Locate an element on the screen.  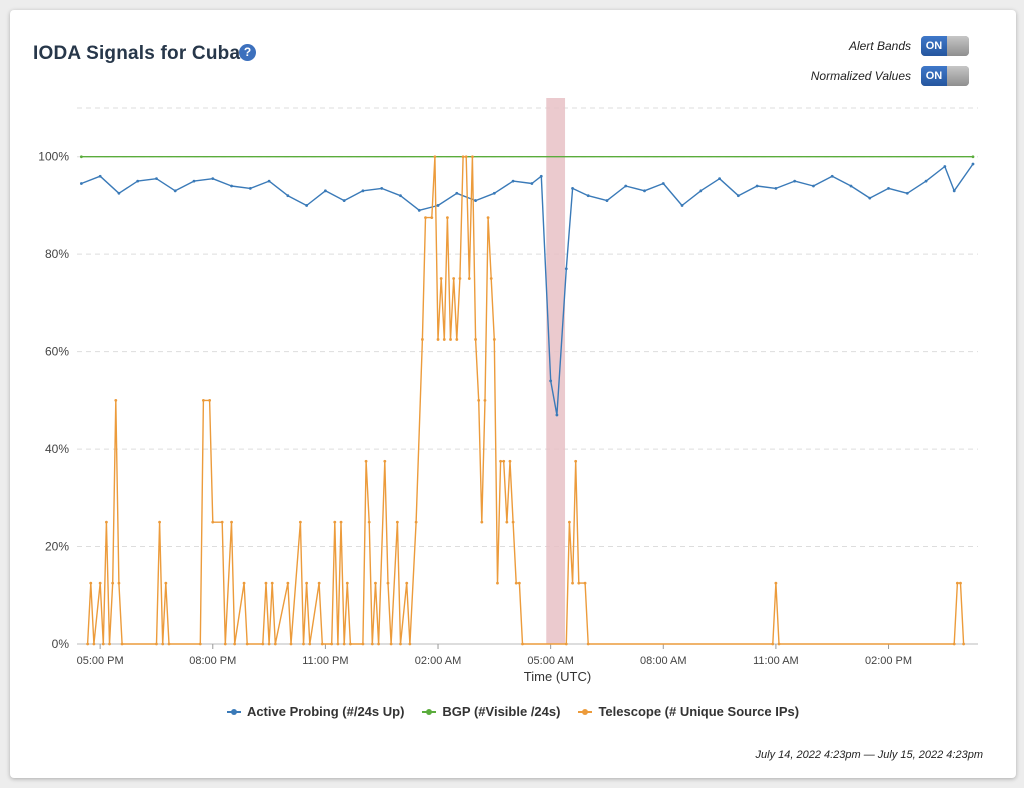
legend-item-active-probing: Active Probing (#/24s Up) is located at coordinates (315, 711).